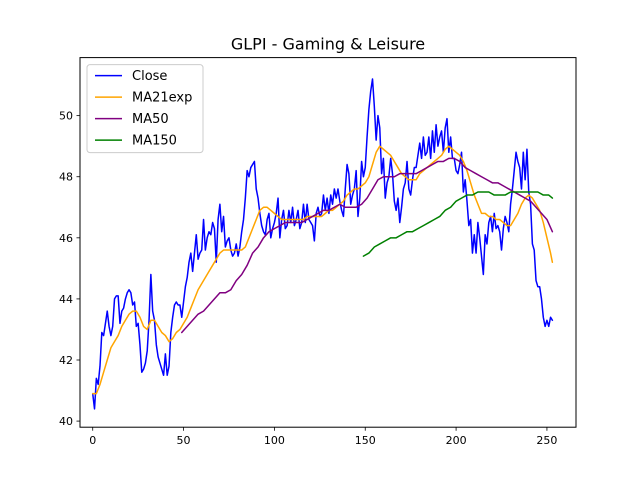 The height and width of the screenshot is (480, 640). Describe the element at coordinates (456, 440) in the screenshot. I see `x-tick-label: 200` at that location.